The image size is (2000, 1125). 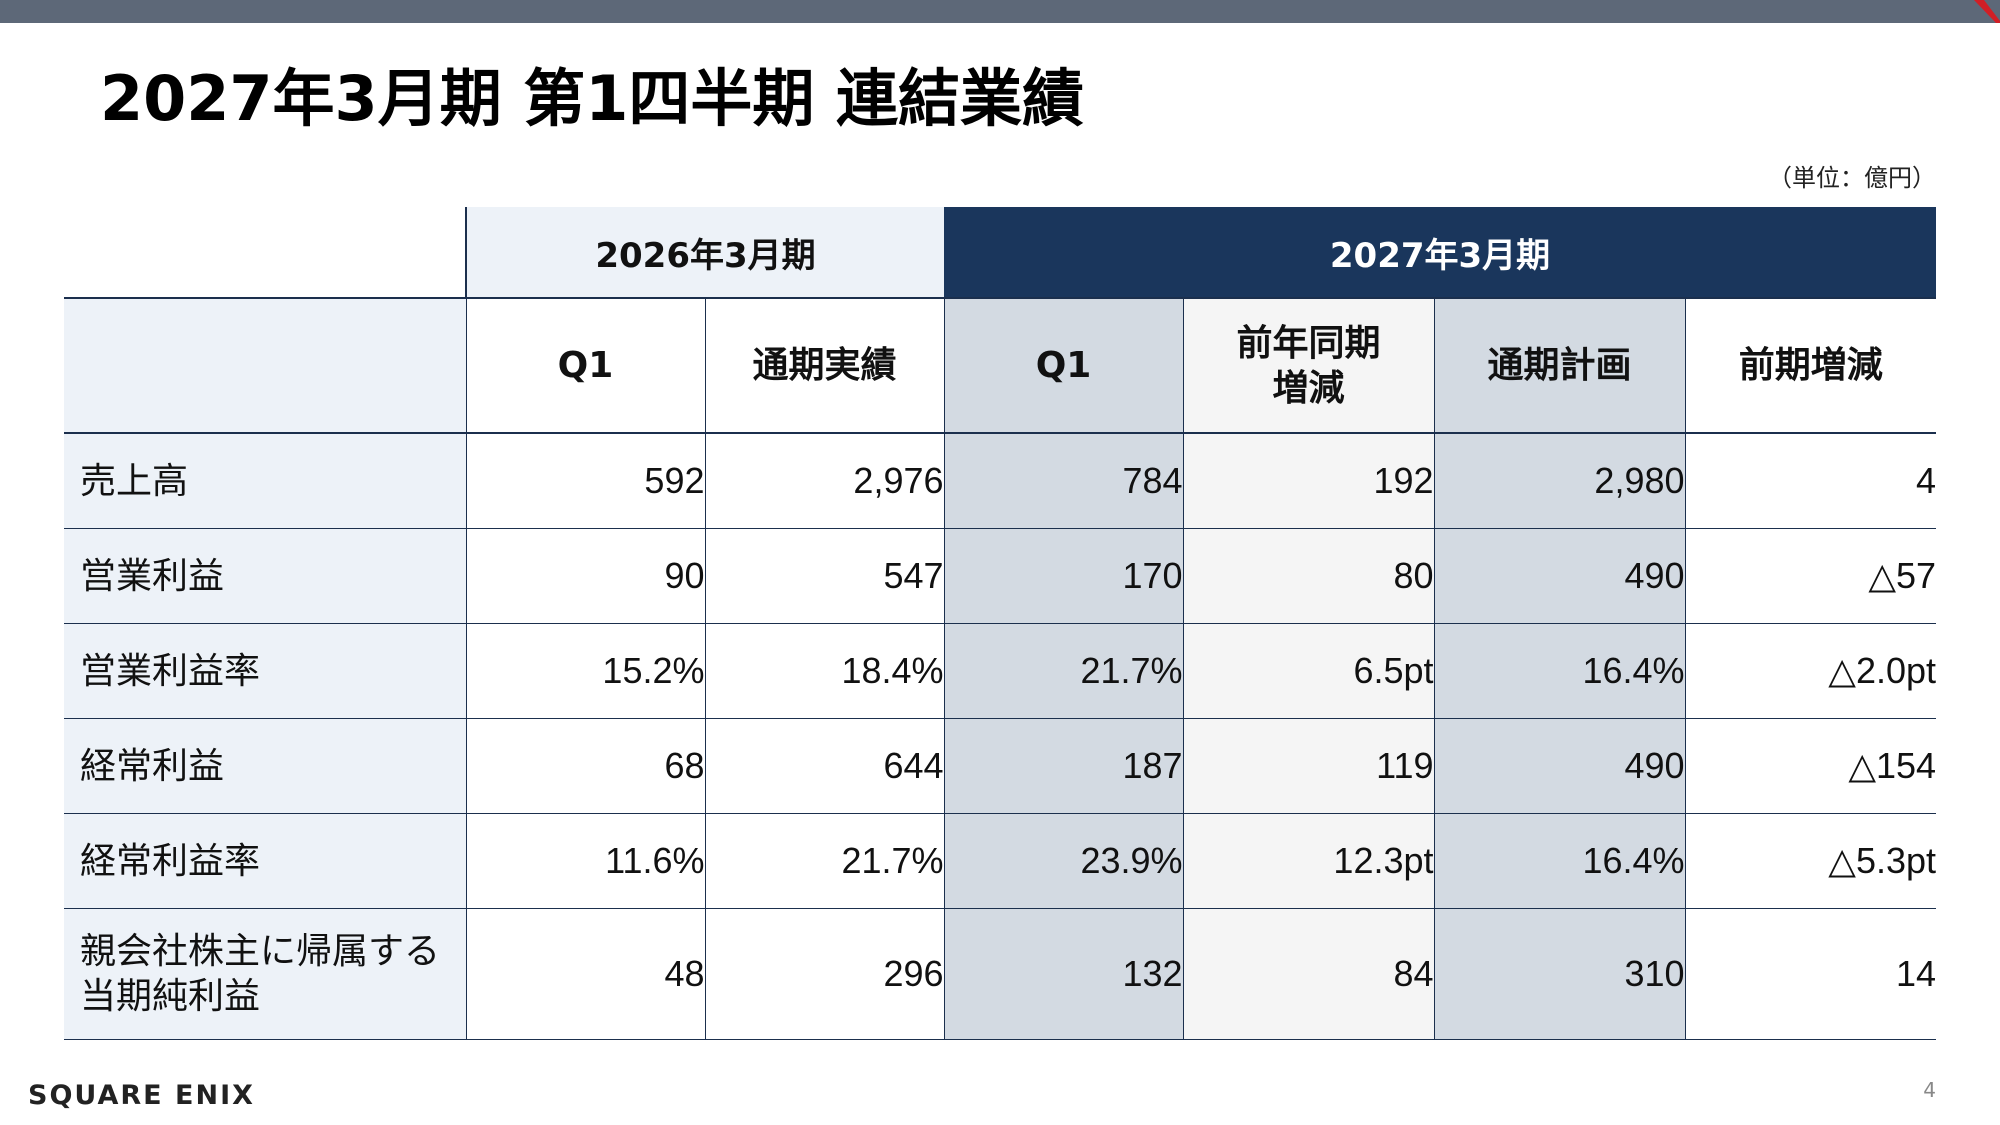 I want to click on table-row: 営業利益 90 547 170 80 490 △57, so click(x=1000, y=576).